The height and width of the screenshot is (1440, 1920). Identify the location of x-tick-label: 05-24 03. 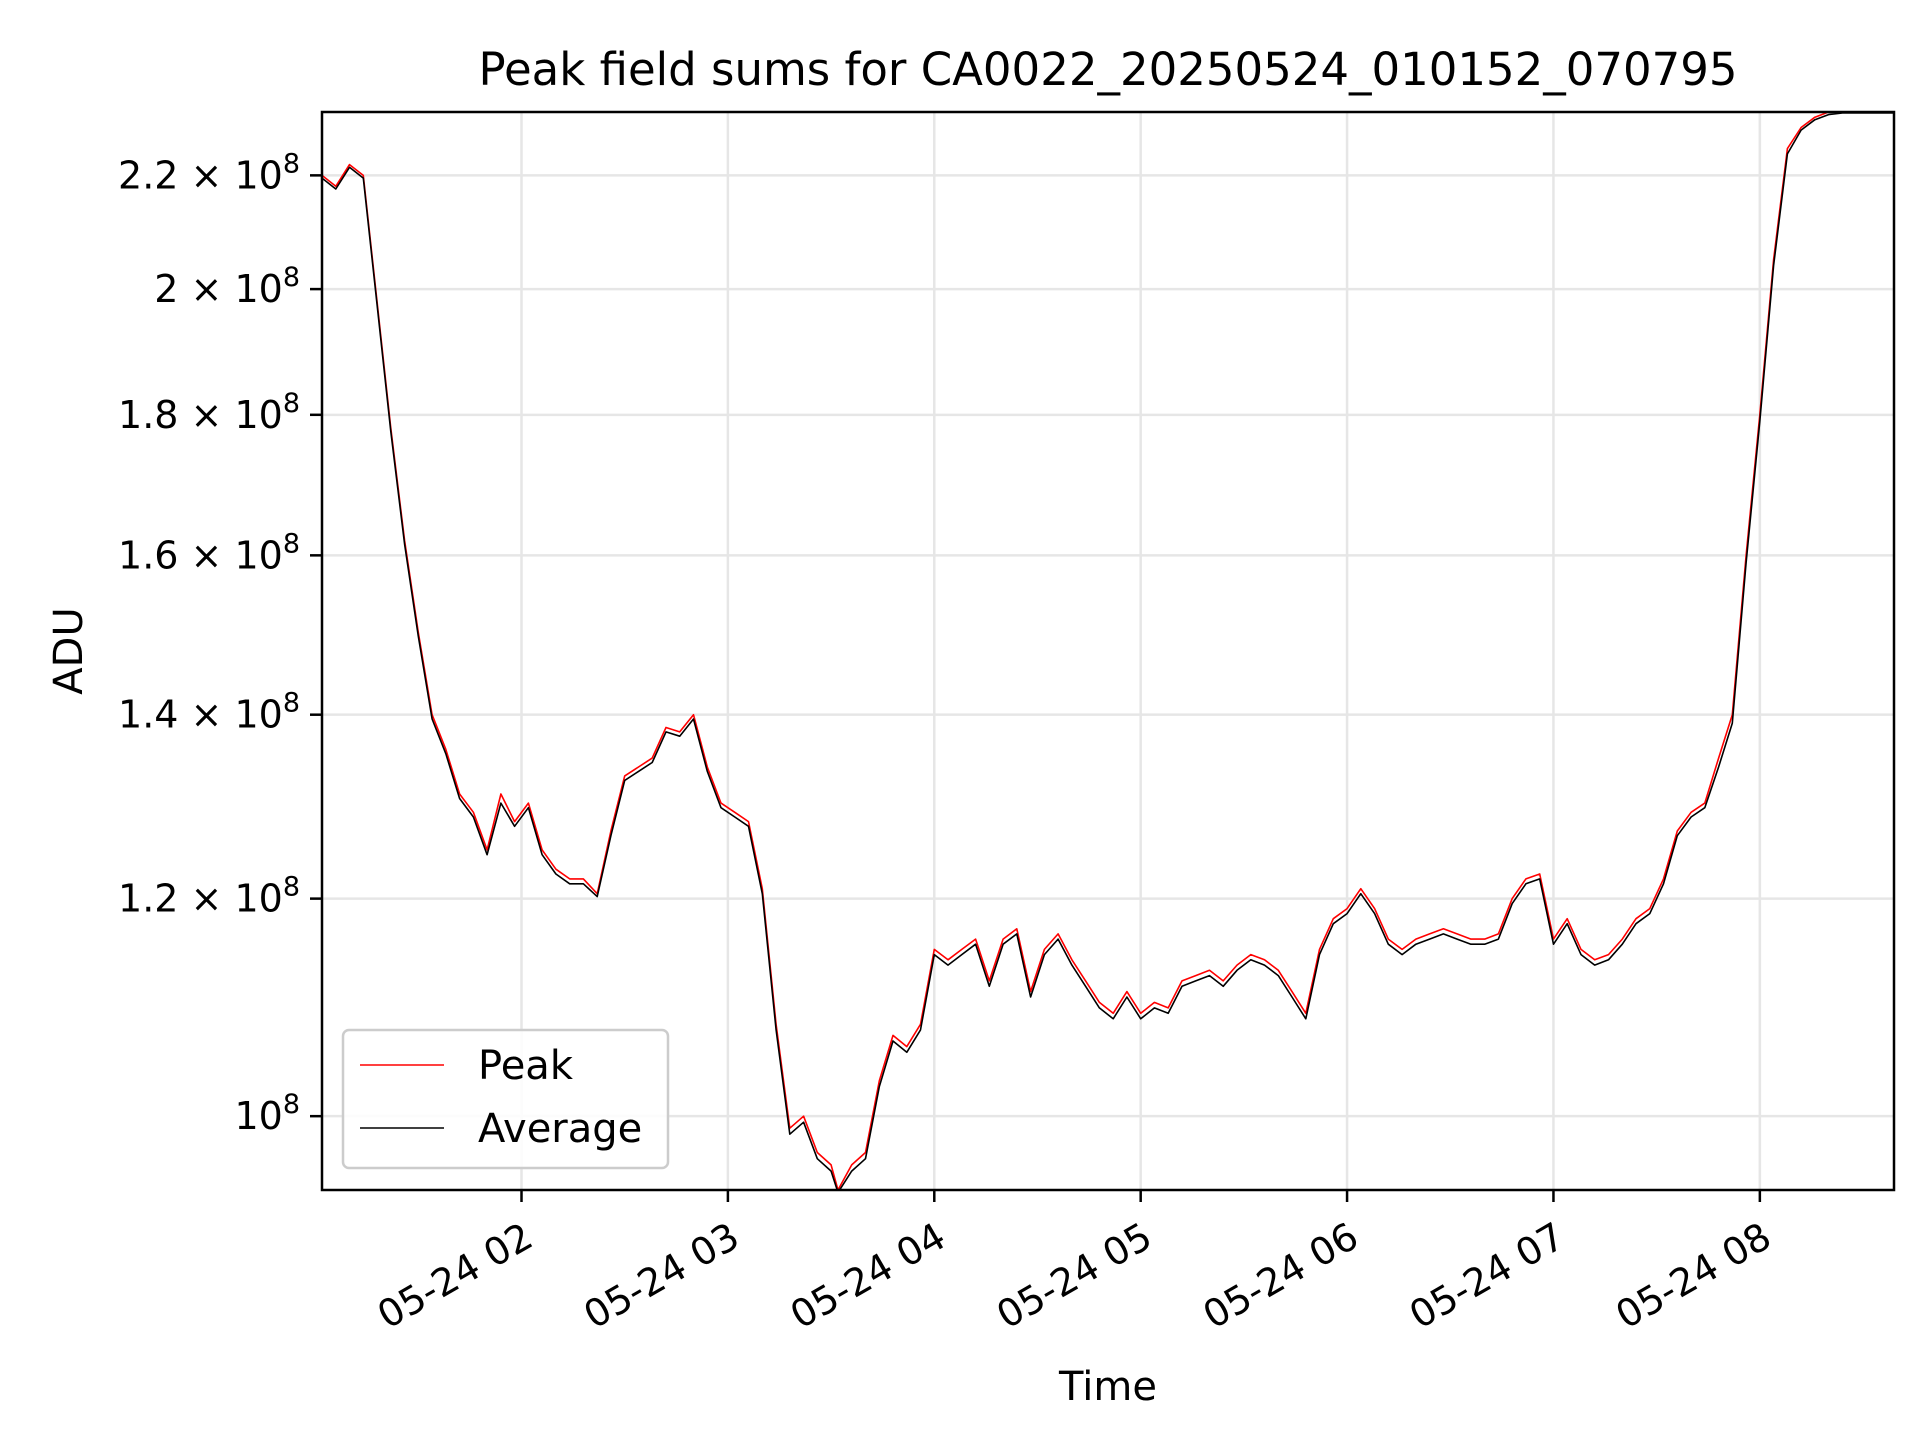
(661, 1276).